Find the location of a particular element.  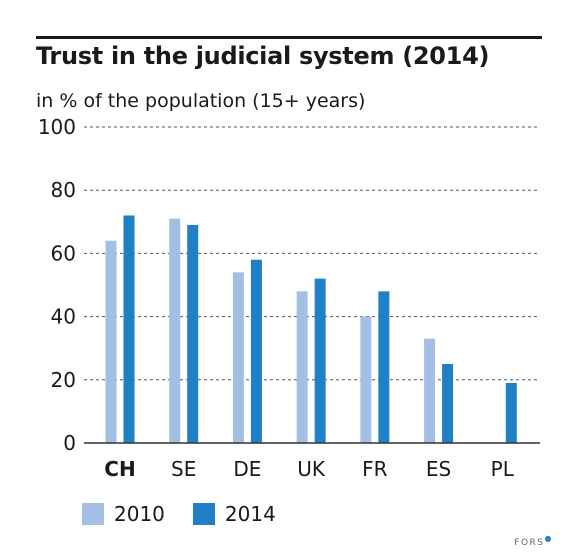

bar-de-2014 is located at coordinates (256, 351).